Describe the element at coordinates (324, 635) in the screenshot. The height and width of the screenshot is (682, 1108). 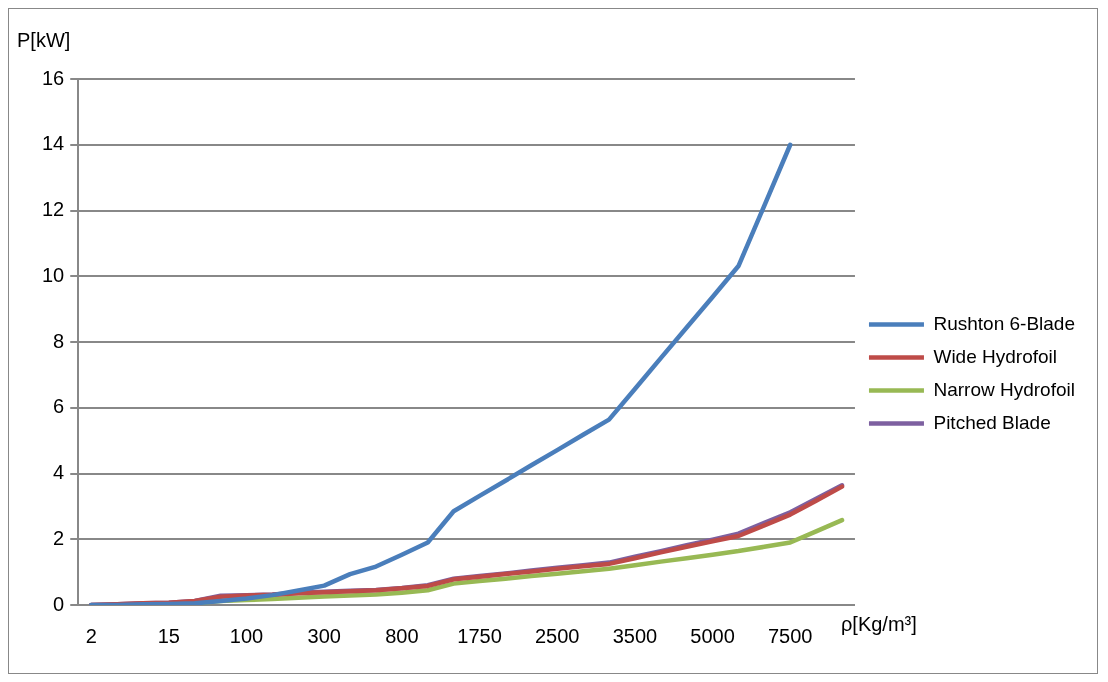
I see `x-tick-label: 300` at that location.